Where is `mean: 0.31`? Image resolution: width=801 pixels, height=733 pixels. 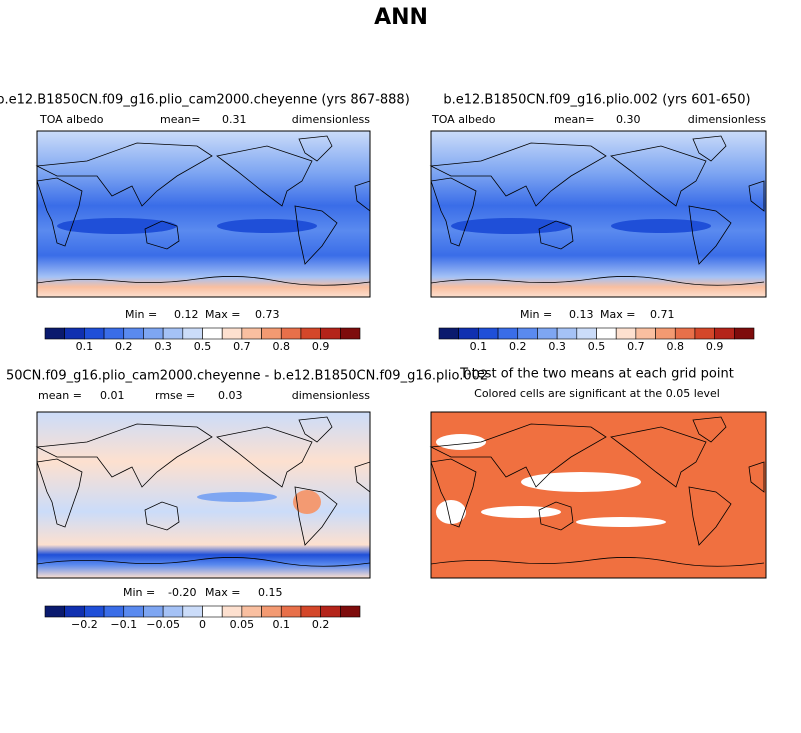 mean: 0.31 is located at coordinates (234, 119).